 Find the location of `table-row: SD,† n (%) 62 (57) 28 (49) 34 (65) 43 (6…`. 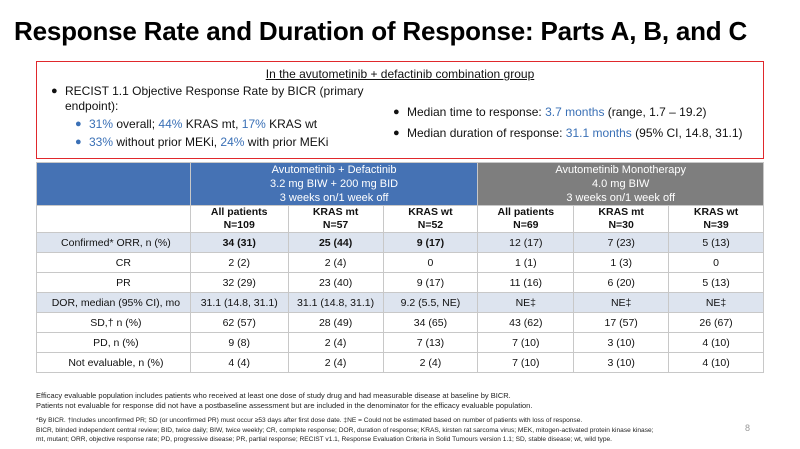

table-row: SD,† n (%) 62 (57) 28 (49) 34 (65) 43 (6… is located at coordinates (400, 322).